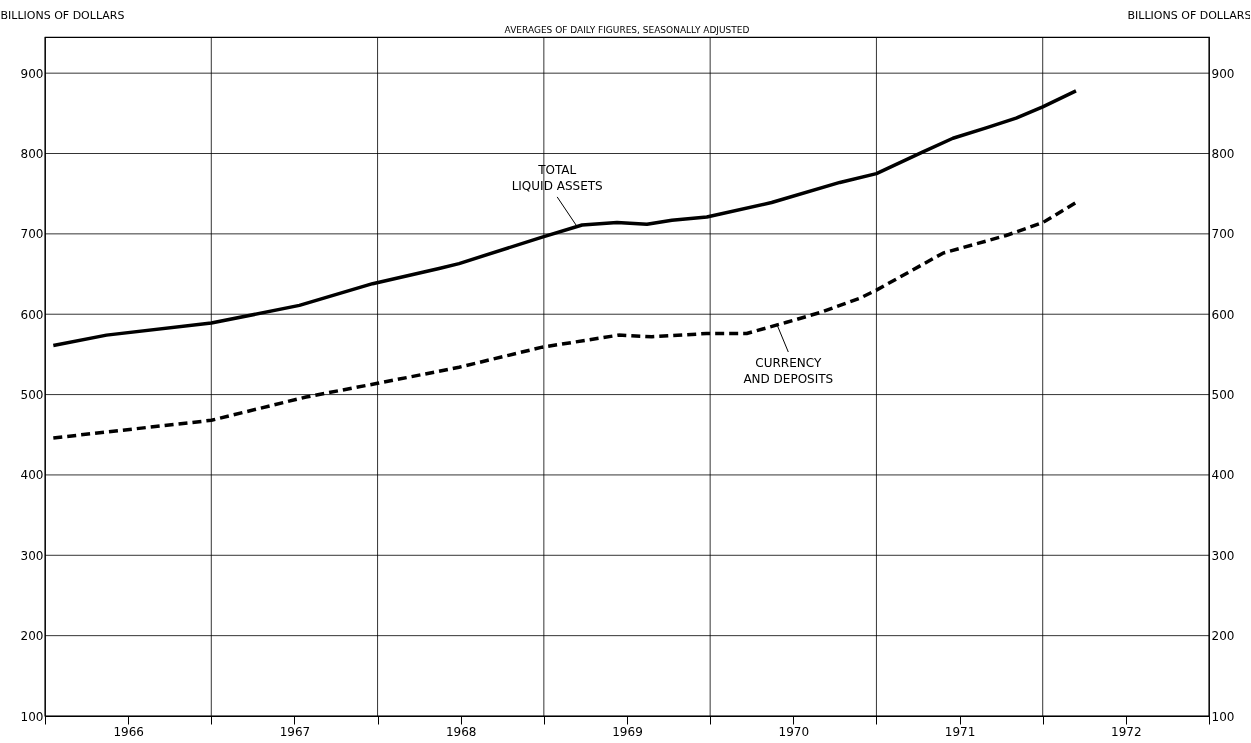 This screenshot has width=1251, height=743. Describe the element at coordinates (32, 314) in the screenshot. I see `y-tick-label: 600` at that location.